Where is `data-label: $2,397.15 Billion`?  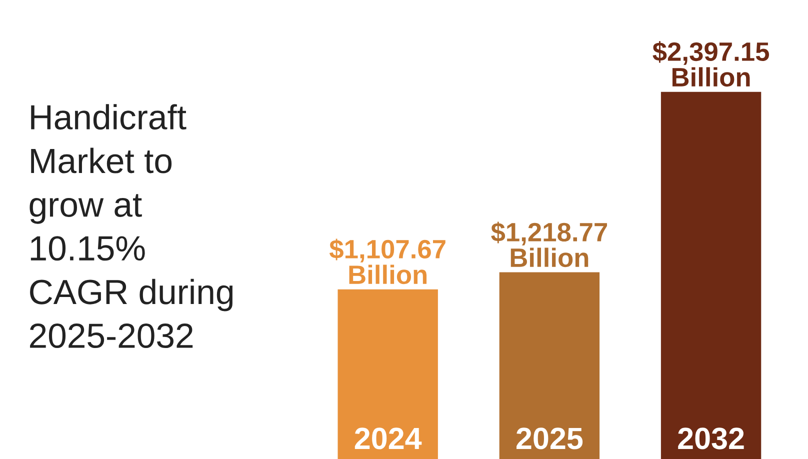
data-label: $2,397.15 Billion is located at coordinates (711, 64).